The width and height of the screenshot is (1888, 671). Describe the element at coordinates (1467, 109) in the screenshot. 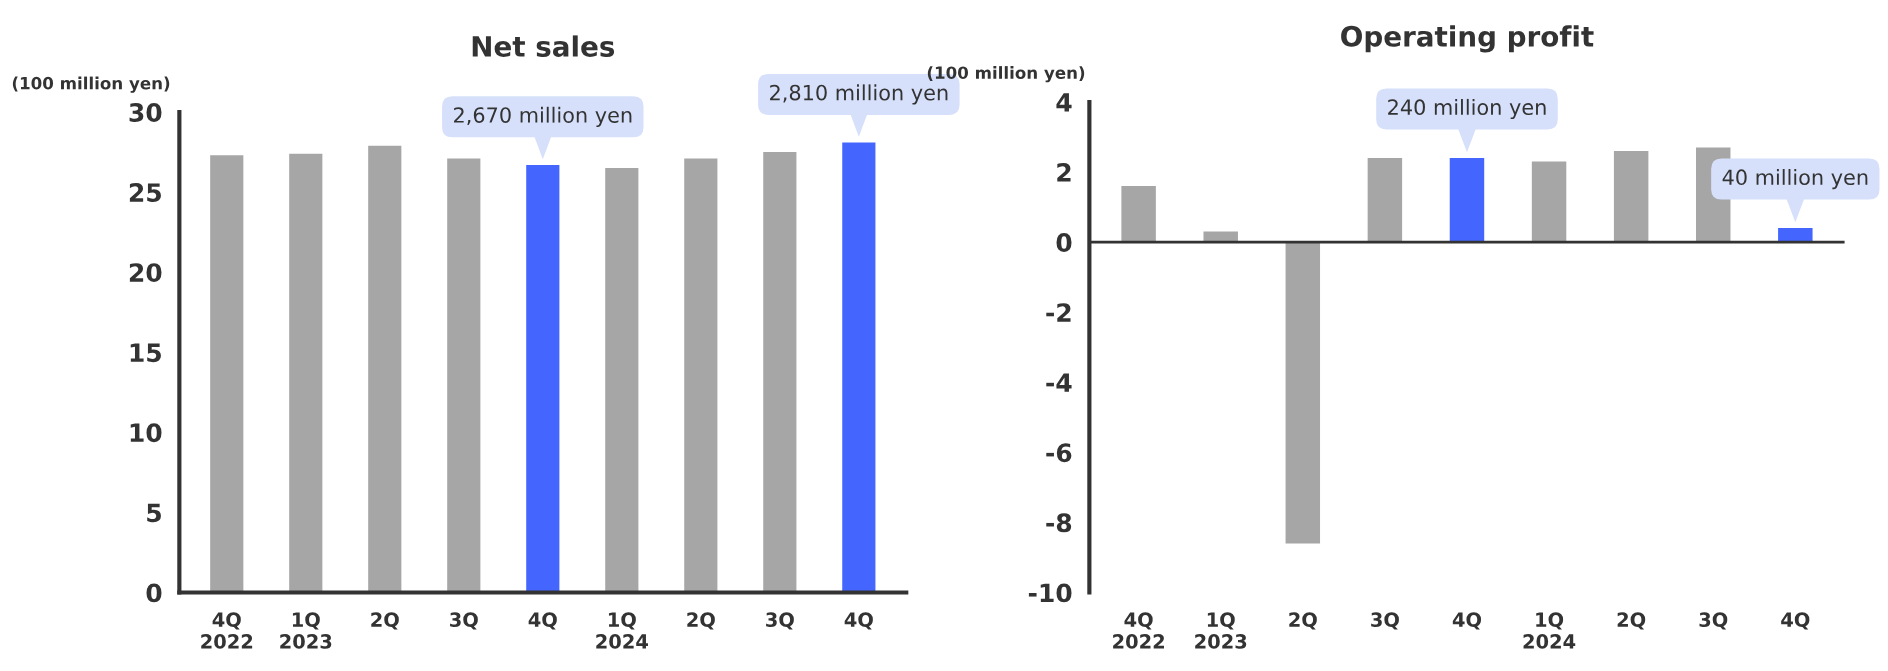

I see `annotation: 240 million yen` at that location.